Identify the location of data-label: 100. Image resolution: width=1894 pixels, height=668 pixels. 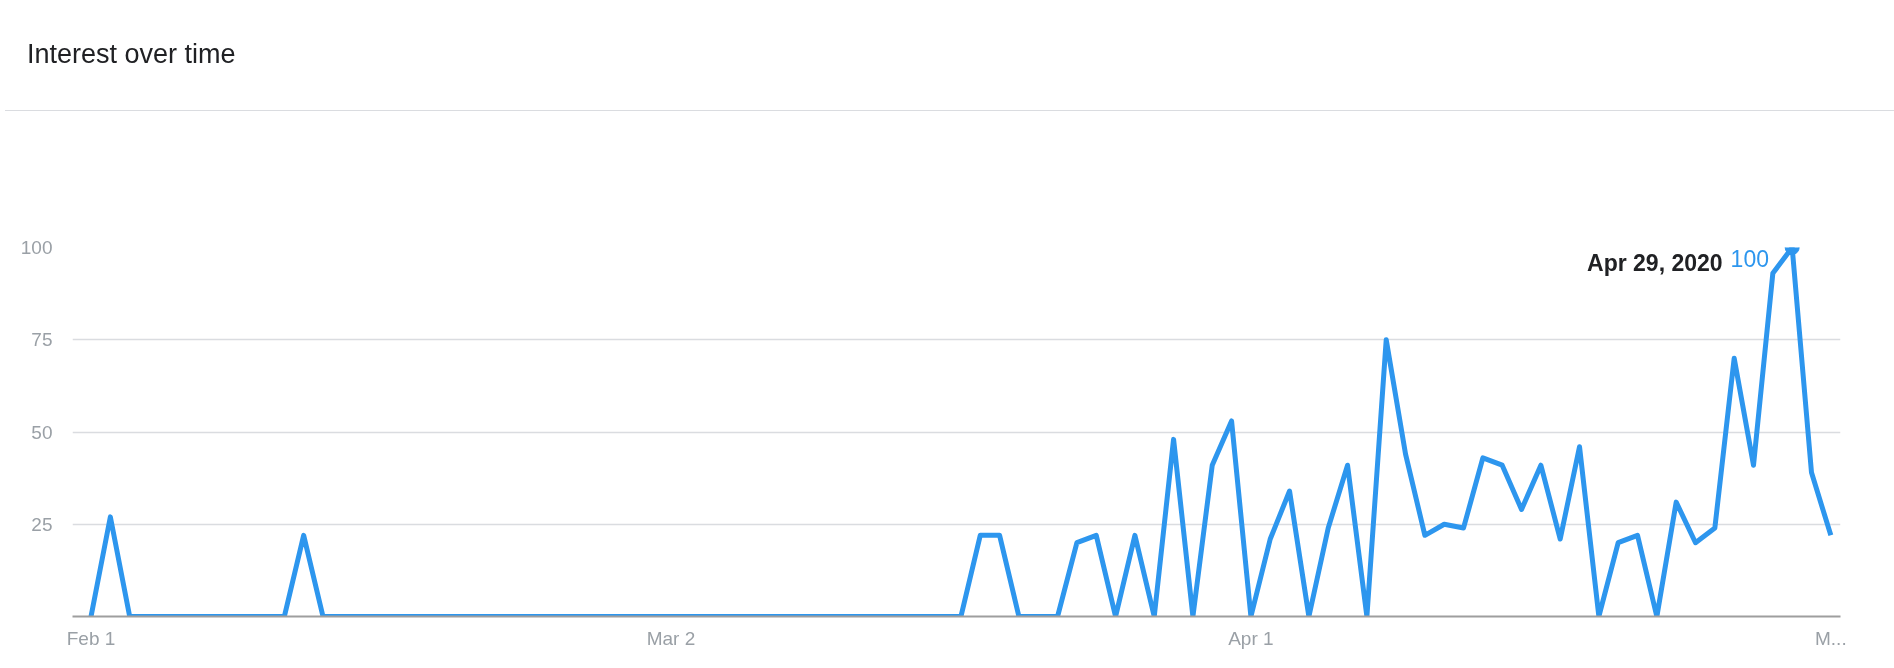
(1749, 258).